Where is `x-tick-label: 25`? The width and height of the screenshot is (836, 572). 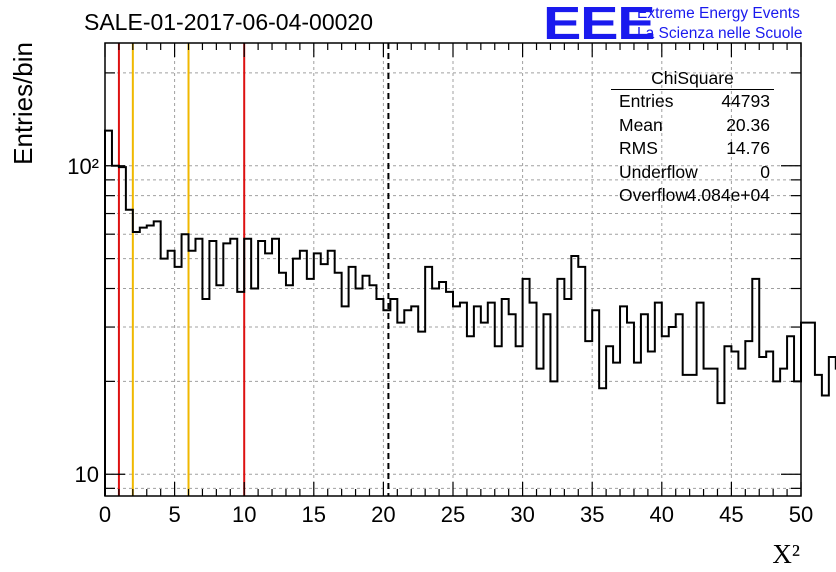 x-tick-label: 25 is located at coordinates (453, 514).